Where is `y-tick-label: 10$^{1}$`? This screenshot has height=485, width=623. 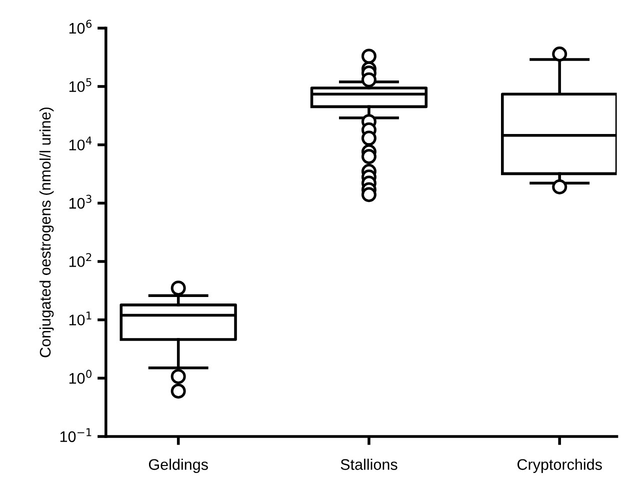
y-tick-label: 10$^{1}$ is located at coordinates (80, 319).